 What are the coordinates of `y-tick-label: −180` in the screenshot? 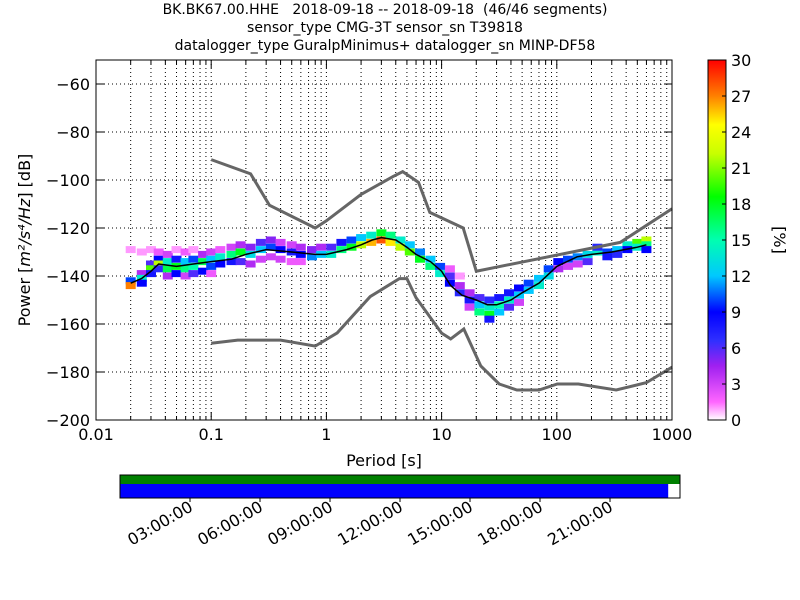 It's located at (68, 372).